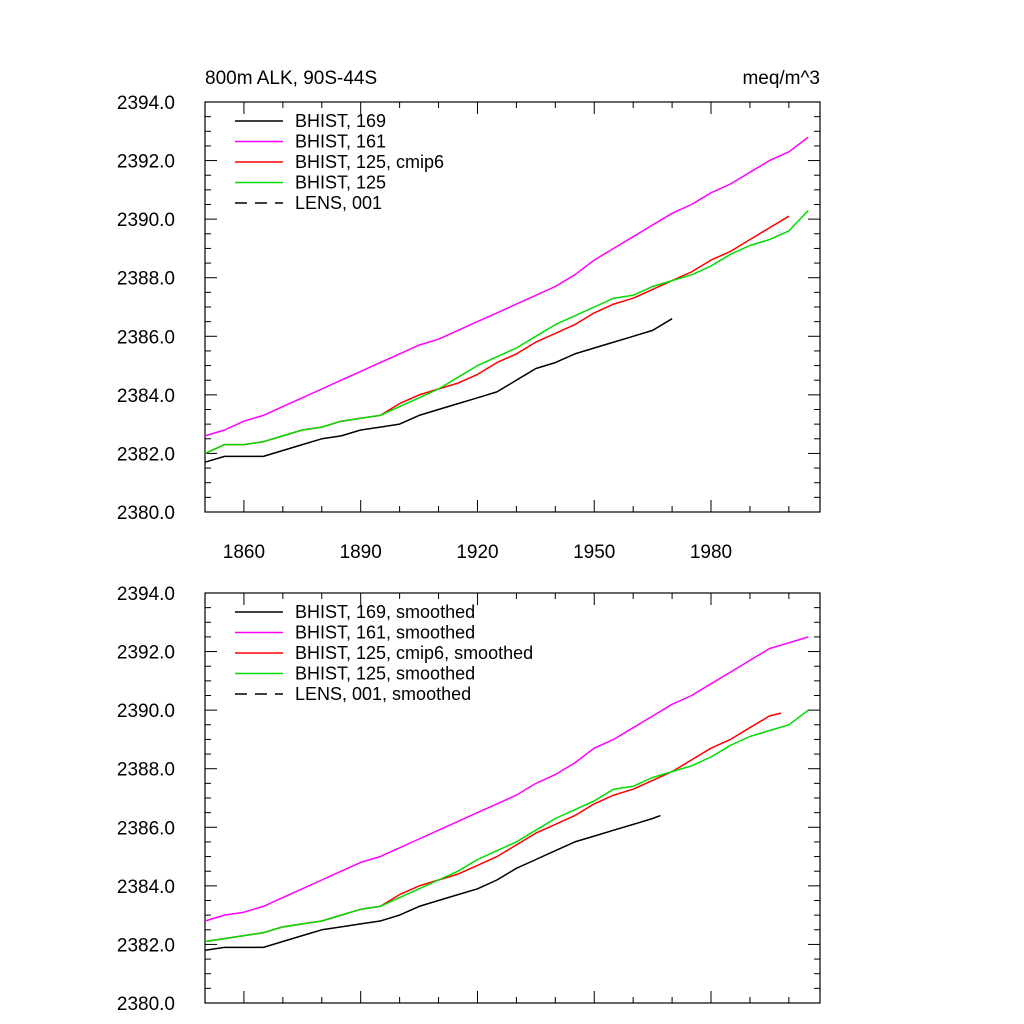 The height and width of the screenshot is (1024, 1024). I want to click on p0-legend-label-2: BHIST, 125, cmip6, so click(369, 162).